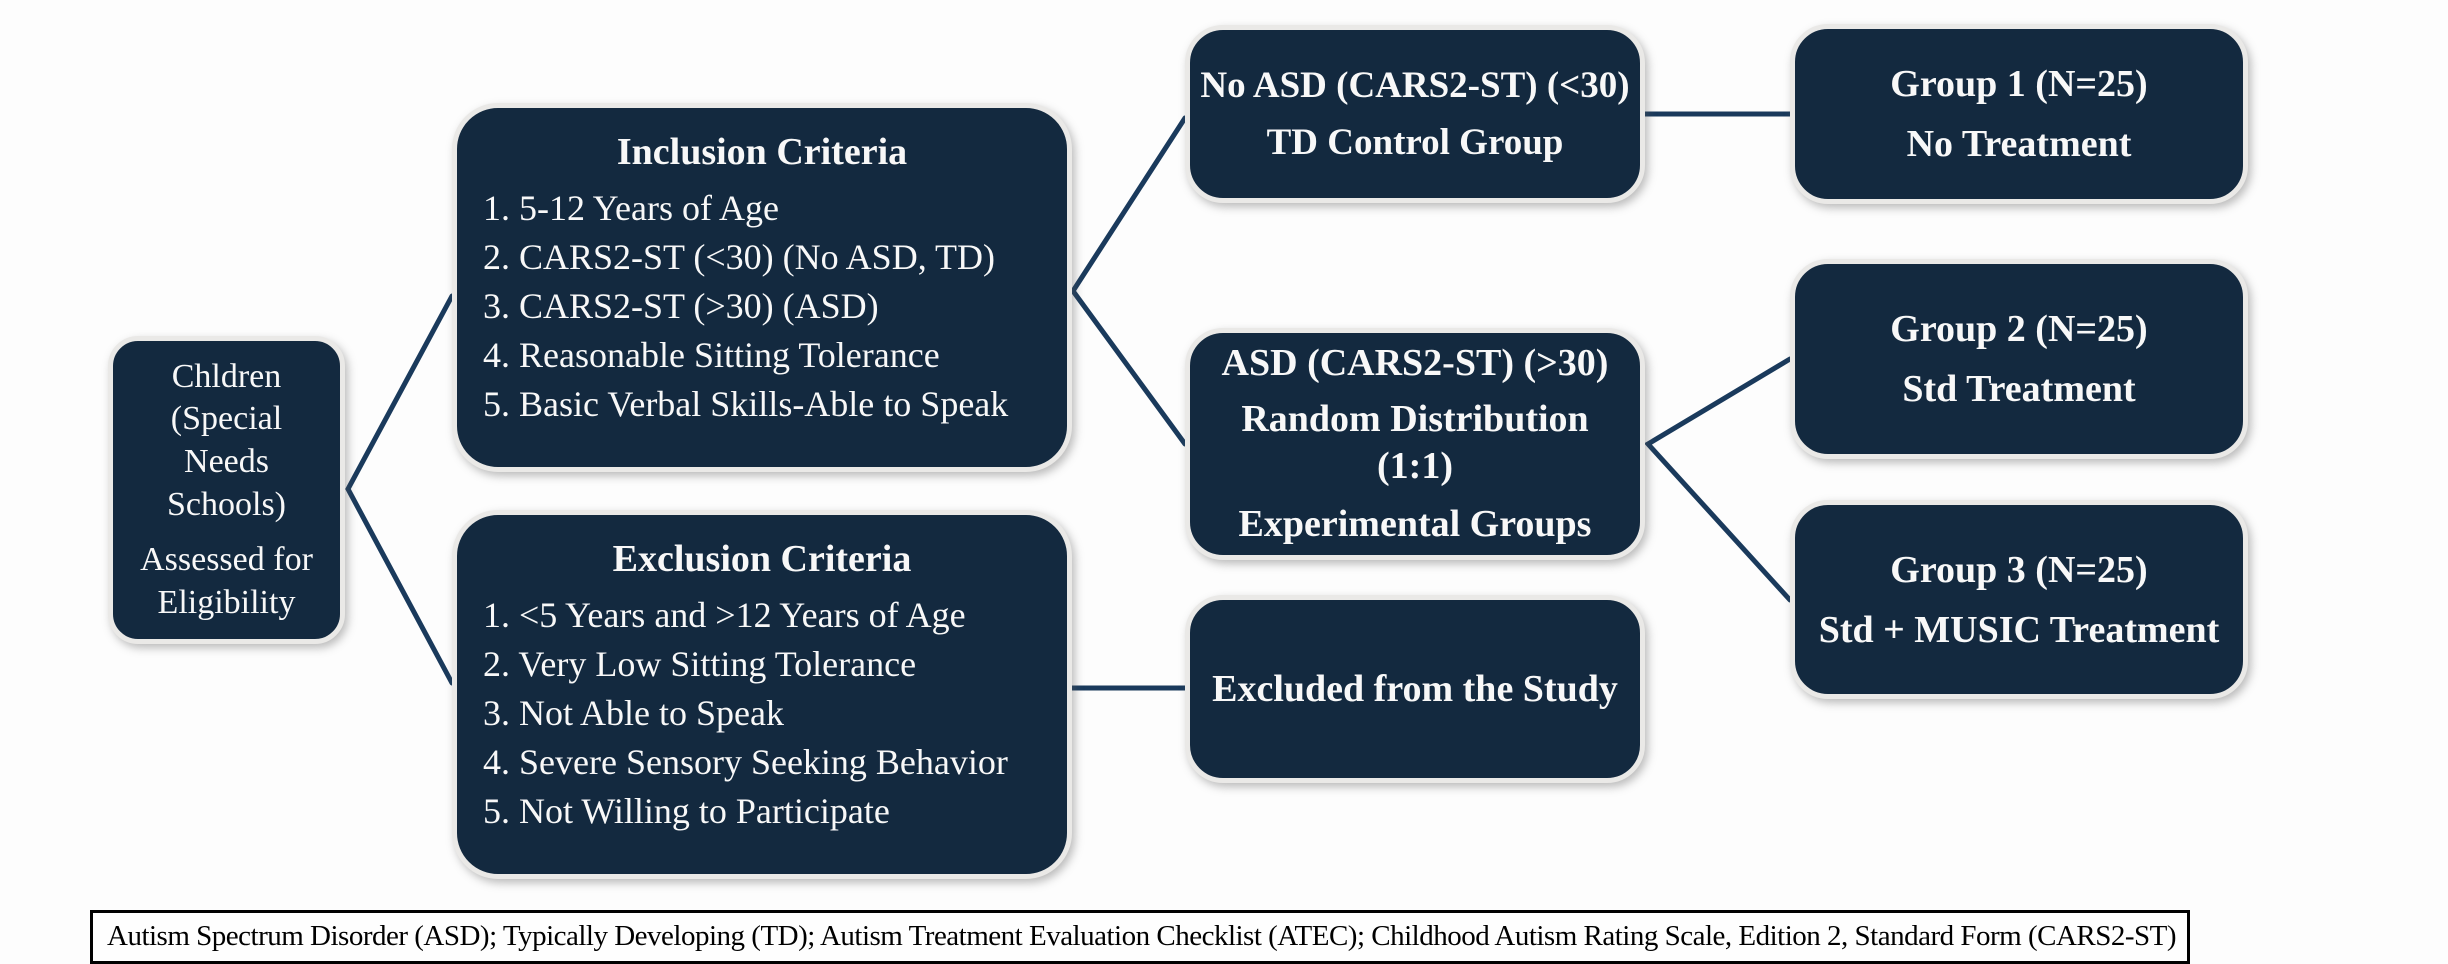 Image resolution: width=2448 pixels, height=964 pixels. Describe the element at coordinates (2019, 359) in the screenshot. I see `group2-box: Group 2 (N=25) Std Treatment` at that location.